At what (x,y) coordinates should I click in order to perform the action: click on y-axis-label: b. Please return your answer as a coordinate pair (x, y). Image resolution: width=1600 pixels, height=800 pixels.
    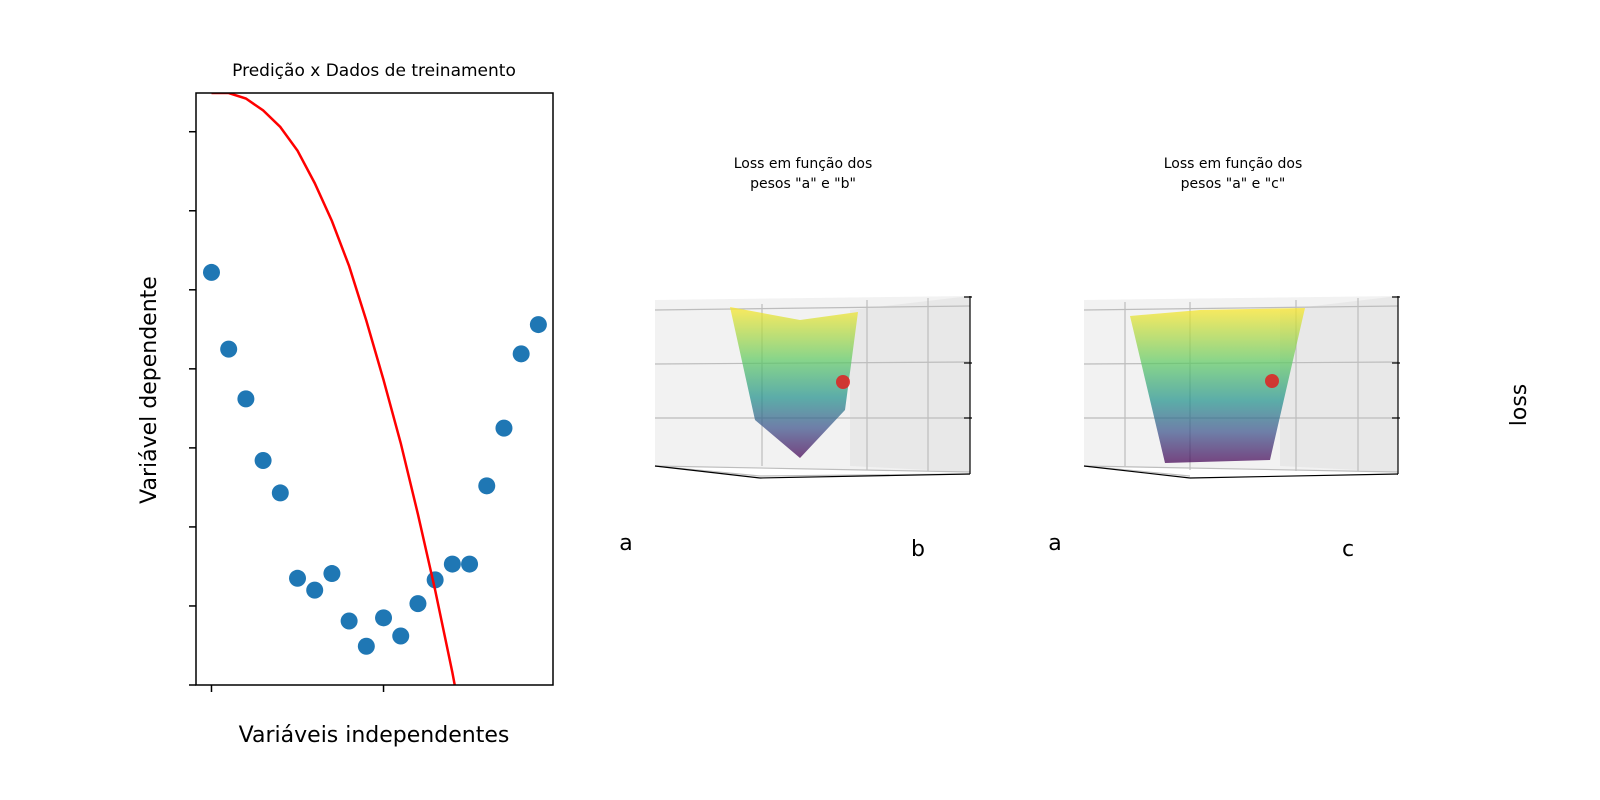
    Looking at the image, I should click on (918, 549).